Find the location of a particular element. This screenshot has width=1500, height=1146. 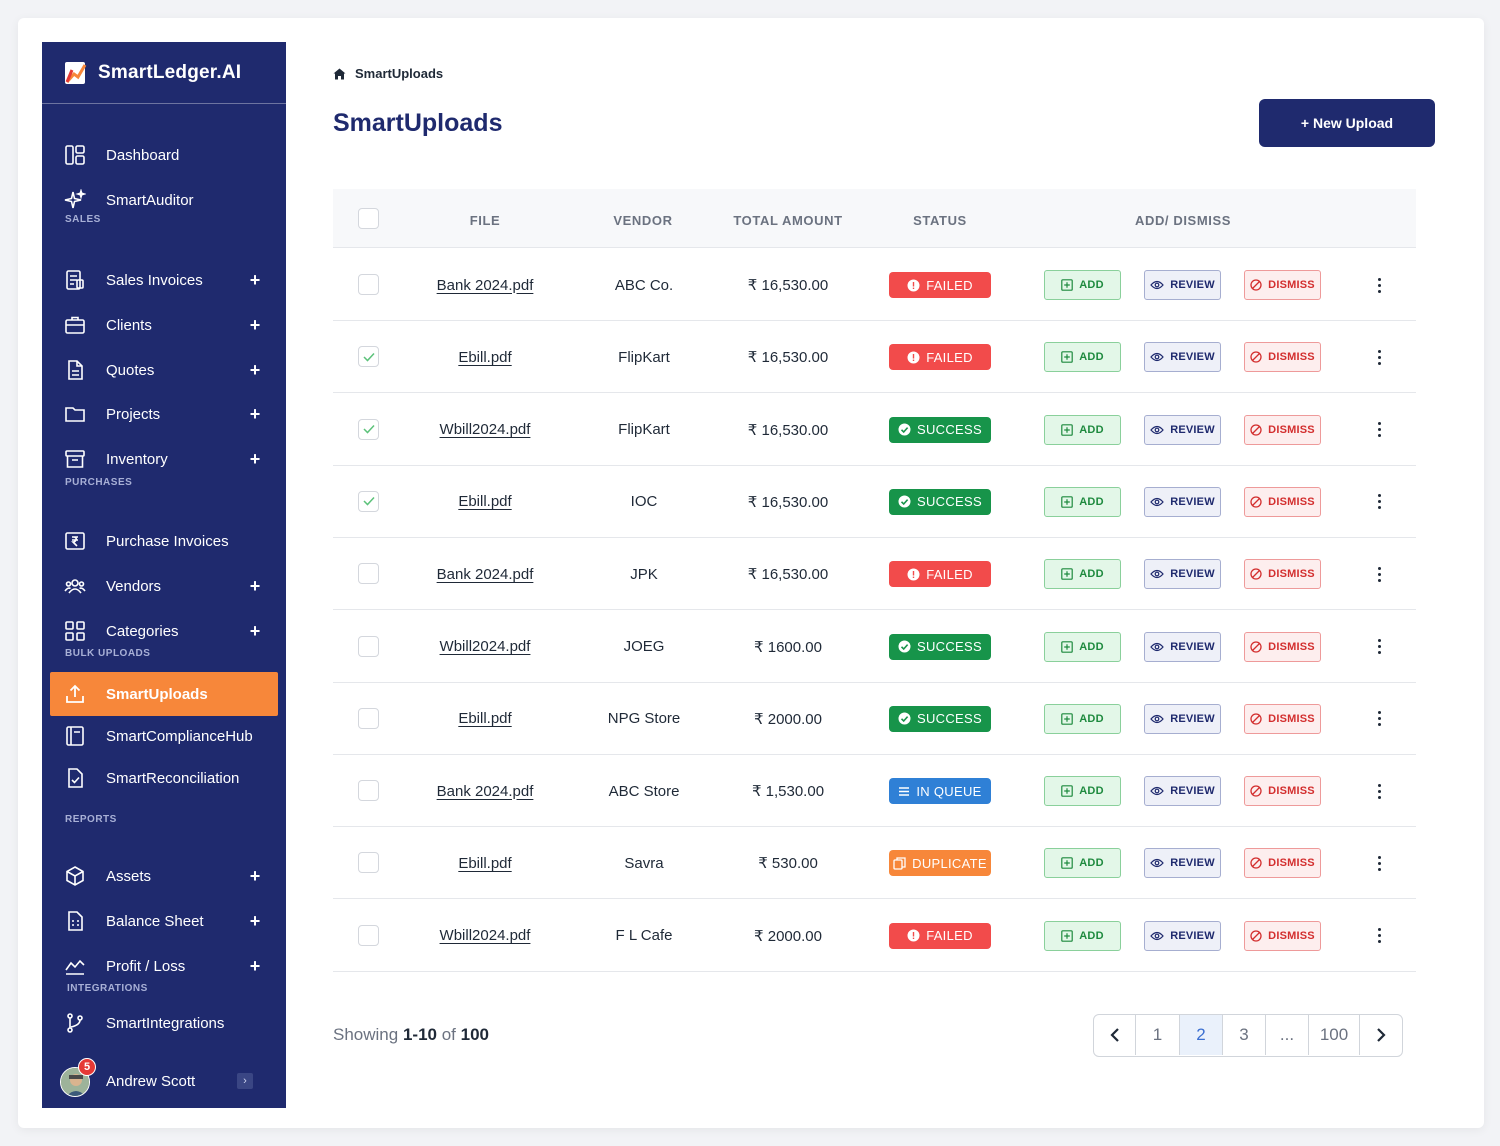

sidebar-item-assets: Assets + is located at coordinates (164, 876).